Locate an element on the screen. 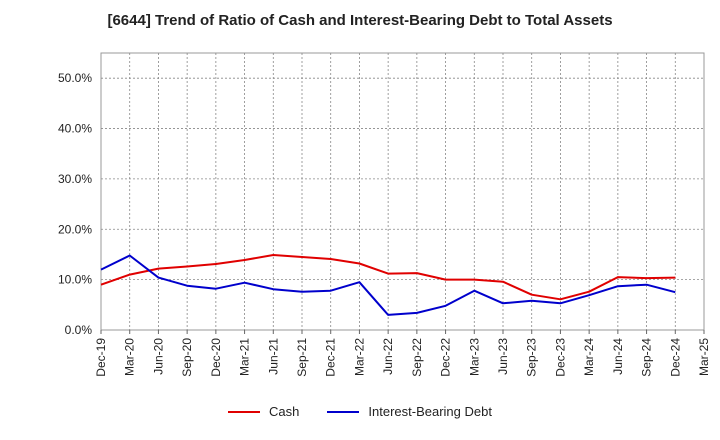 The image size is (720, 440). x-tick-label: Dec-23 is located at coordinates (560, 357).